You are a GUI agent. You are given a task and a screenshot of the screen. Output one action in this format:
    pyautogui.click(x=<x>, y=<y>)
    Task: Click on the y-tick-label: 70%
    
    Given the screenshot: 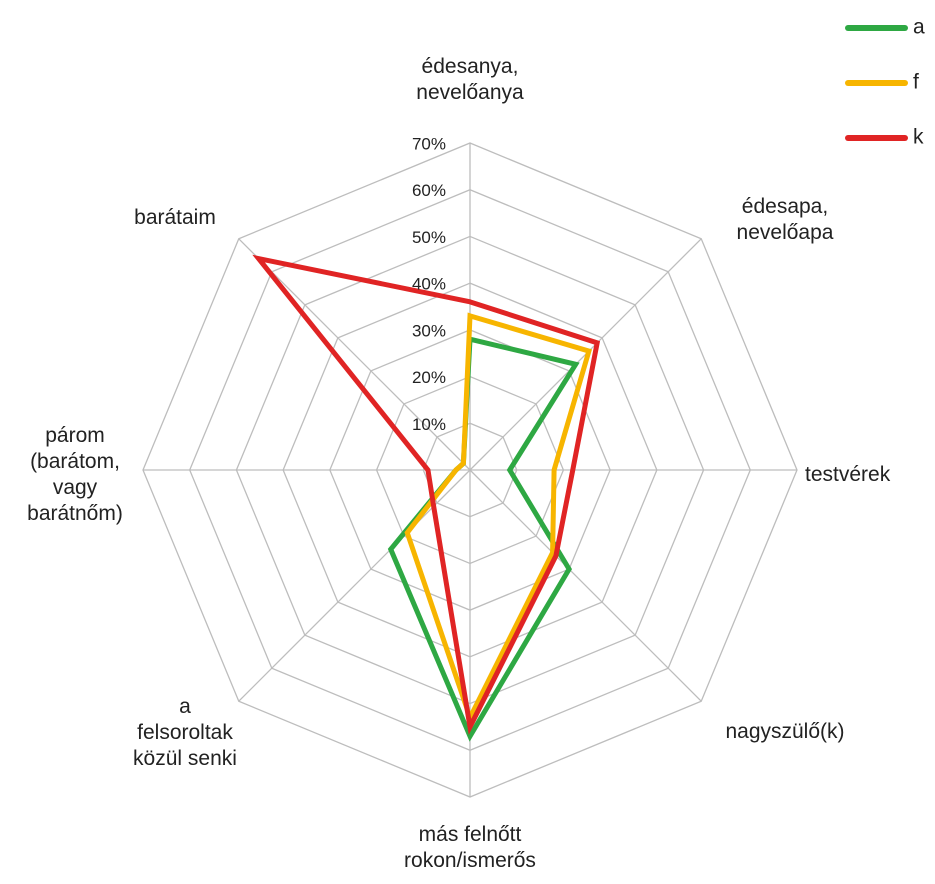 What is the action you would take?
    pyautogui.click(x=429, y=143)
    